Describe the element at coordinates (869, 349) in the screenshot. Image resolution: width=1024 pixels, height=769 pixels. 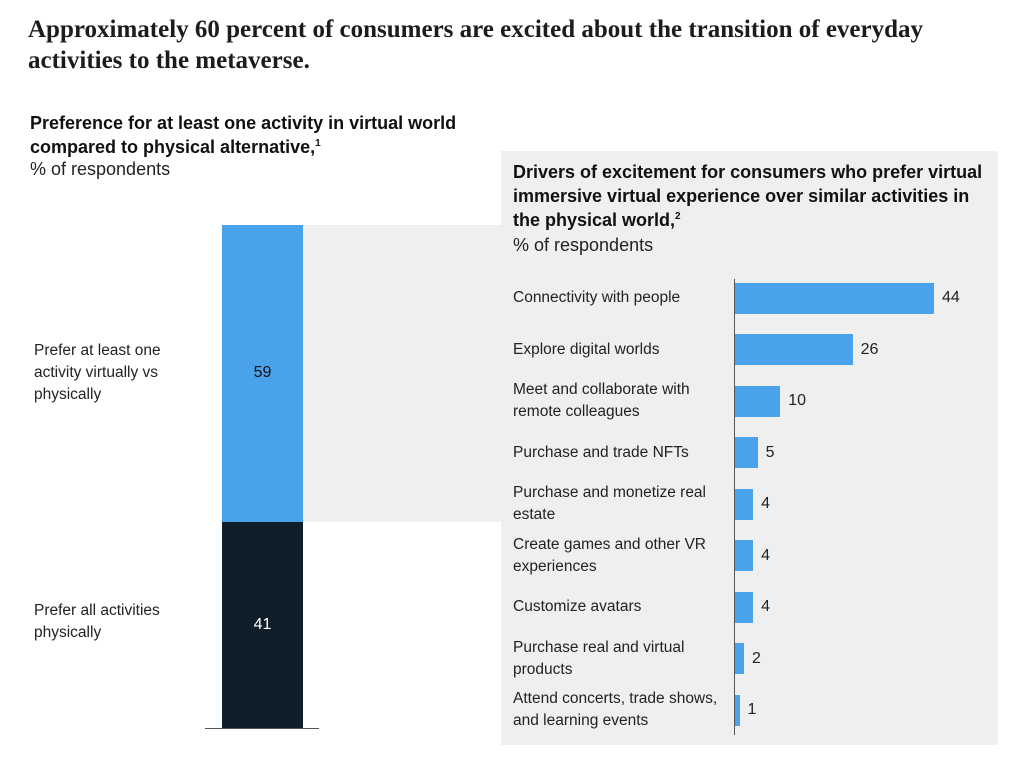
I see `bar-value-1: 26` at that location.